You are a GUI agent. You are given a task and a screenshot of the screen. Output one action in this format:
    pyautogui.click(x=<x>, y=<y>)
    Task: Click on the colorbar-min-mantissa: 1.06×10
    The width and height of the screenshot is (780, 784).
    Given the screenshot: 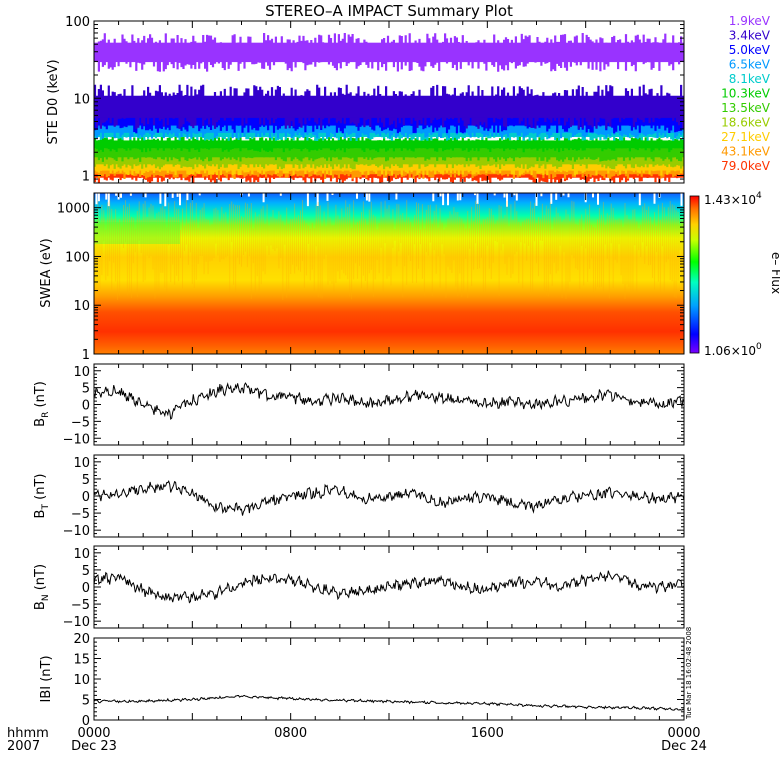 What is the action you would take?
    pyautogui.click(x=730, y=351)
    